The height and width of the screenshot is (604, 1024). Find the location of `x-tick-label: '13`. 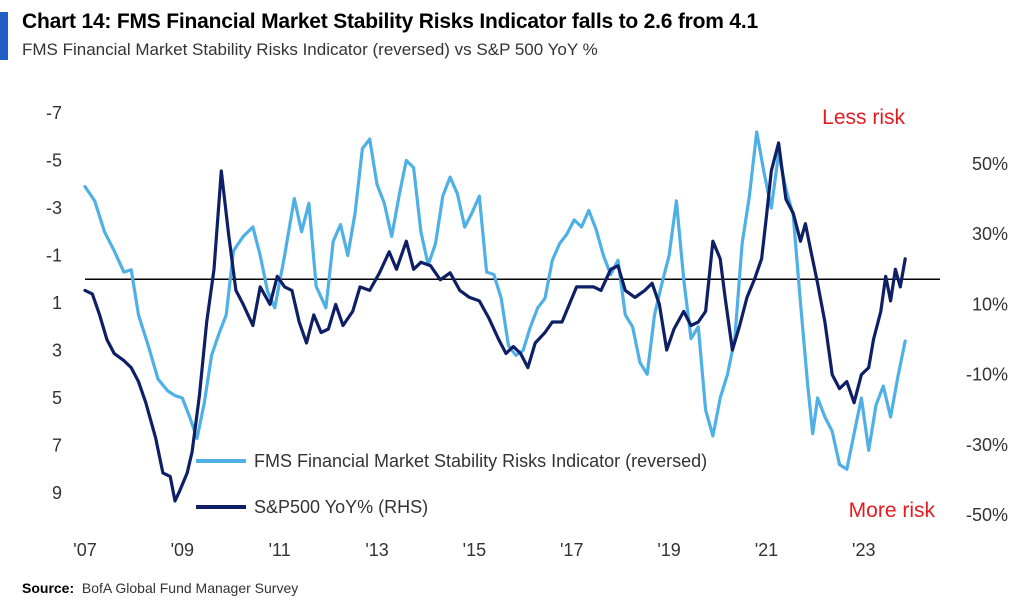

x-tick-label: '13 is located at coordinates (376, 550).